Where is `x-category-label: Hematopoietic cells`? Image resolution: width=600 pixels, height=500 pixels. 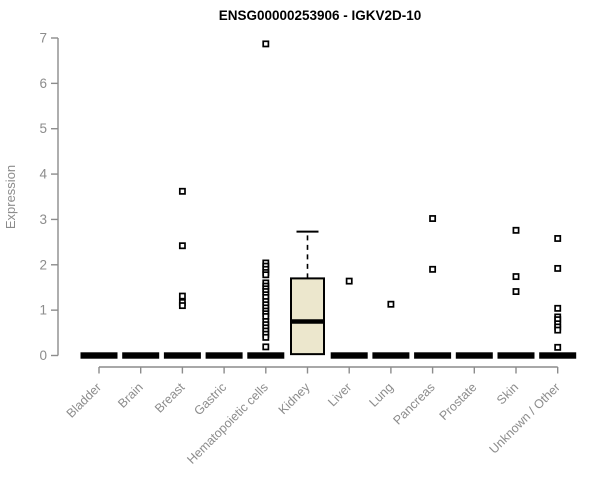 x-category-label: Hematopoietic cells is located at coordinates (227, 423).